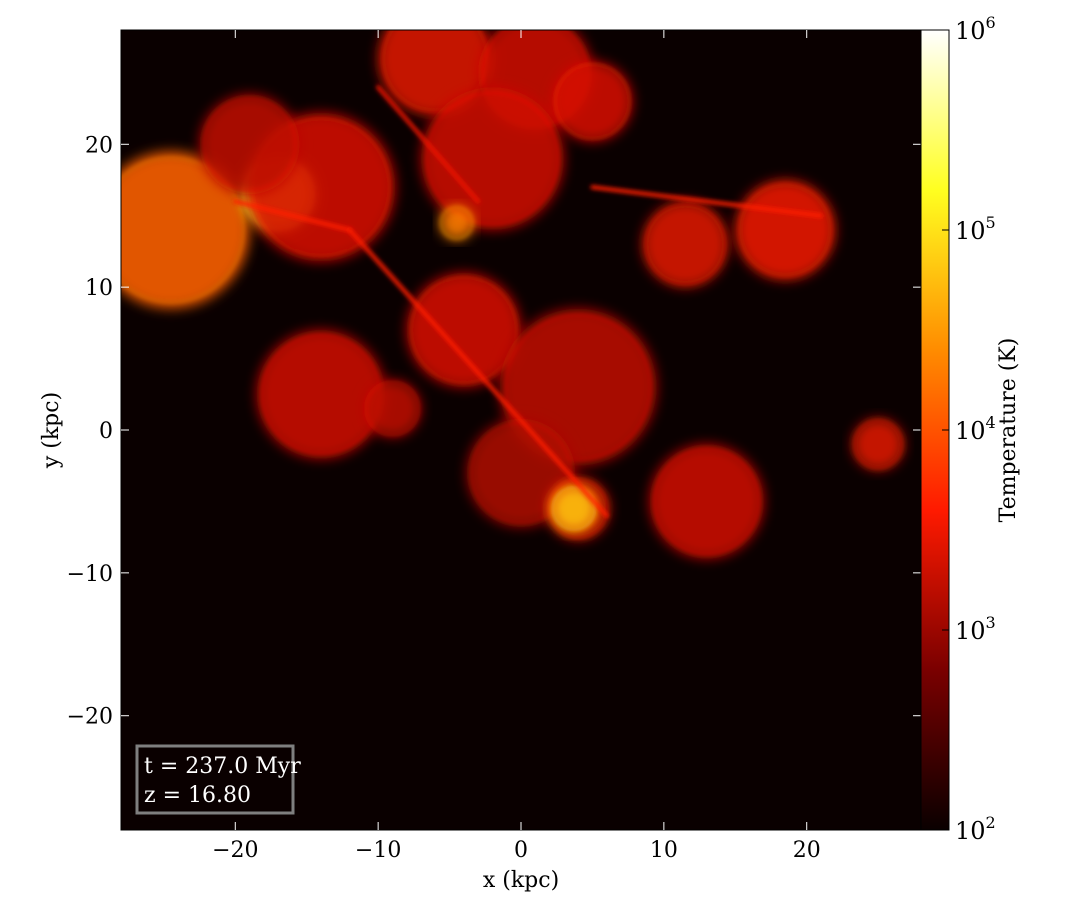  I want to click on colorbar-tick-label: 10⁵, so click(975, 229).